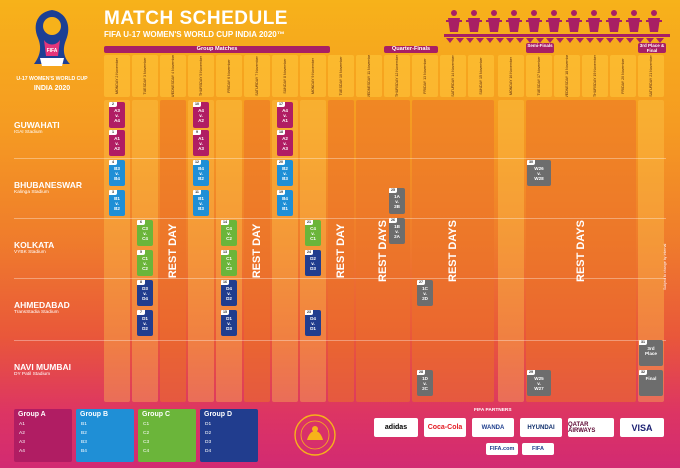 This screenshot has width=680, height=468. I want to click on group-team: D3, so click(208, 442).